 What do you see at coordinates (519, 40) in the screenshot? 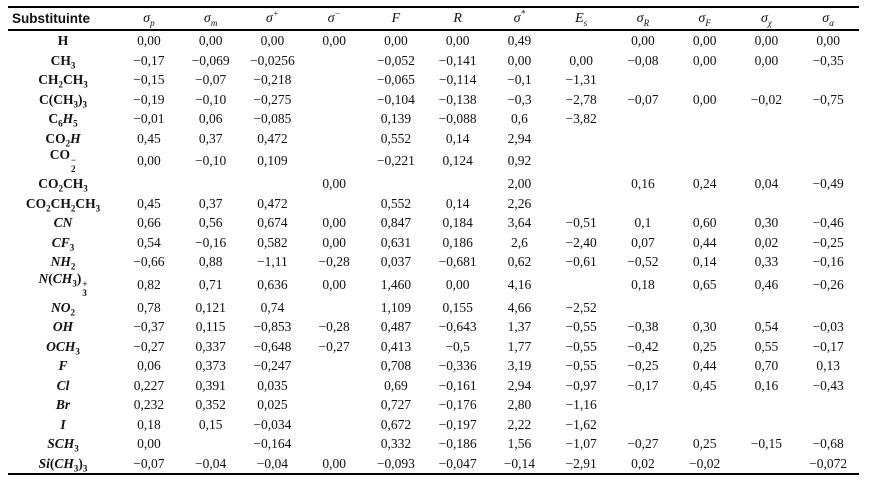
I see `value-cell: 0,49` at bounding box center [519, 40].